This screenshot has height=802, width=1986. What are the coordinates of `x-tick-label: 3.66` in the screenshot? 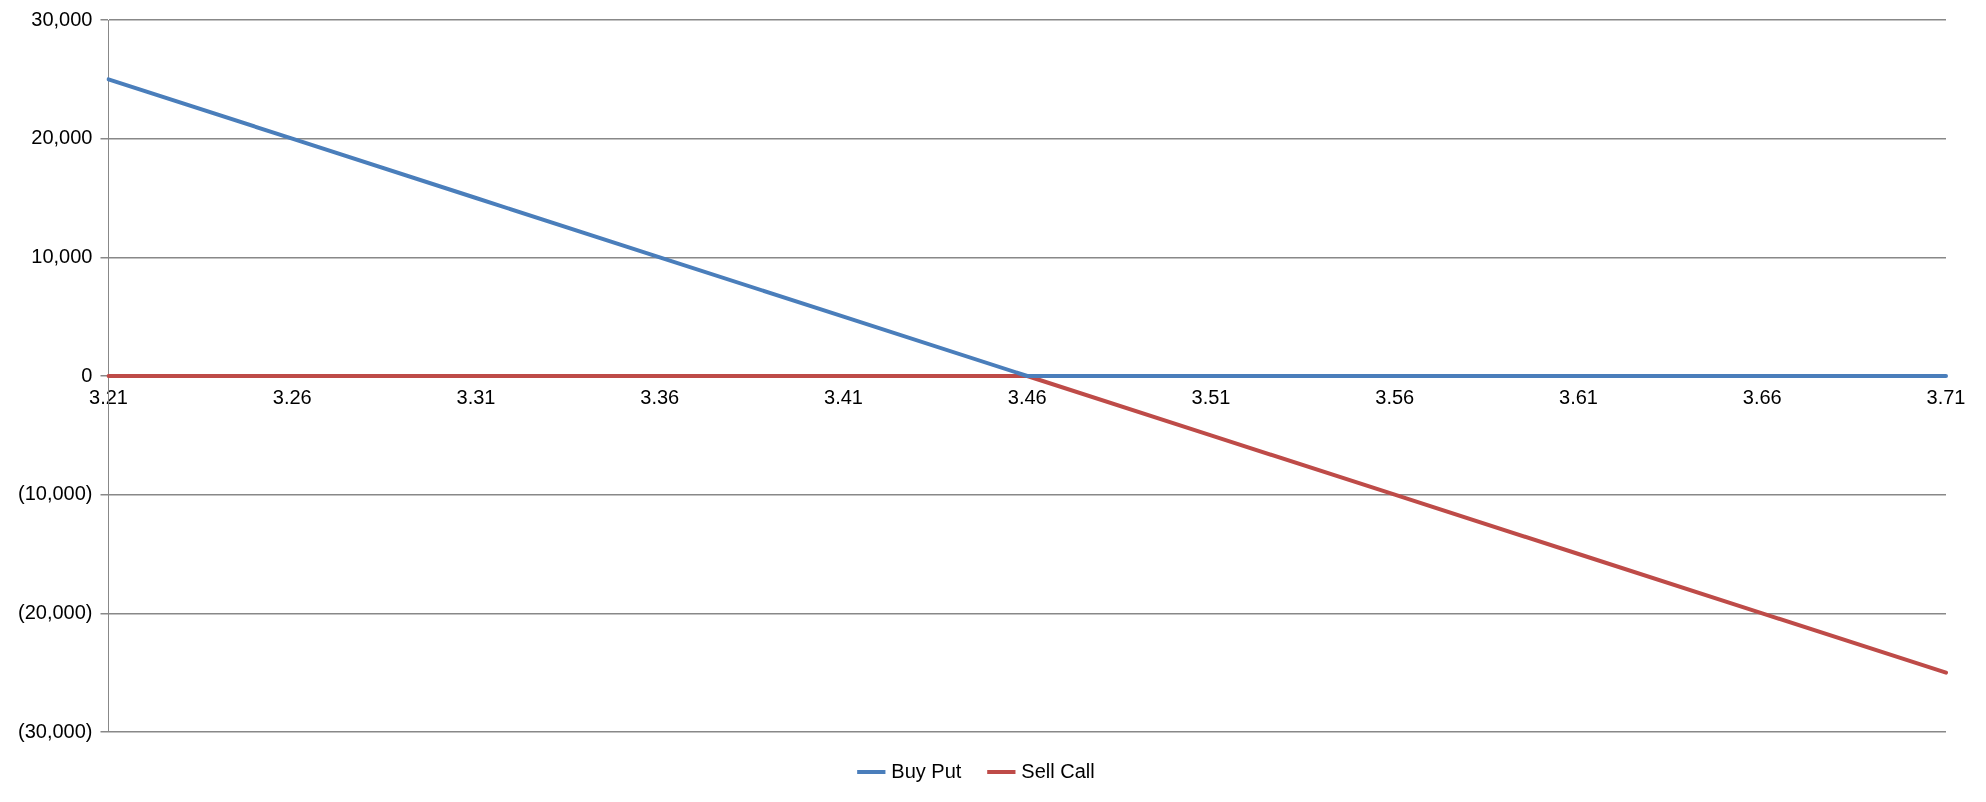 It's located at (1762, 396).